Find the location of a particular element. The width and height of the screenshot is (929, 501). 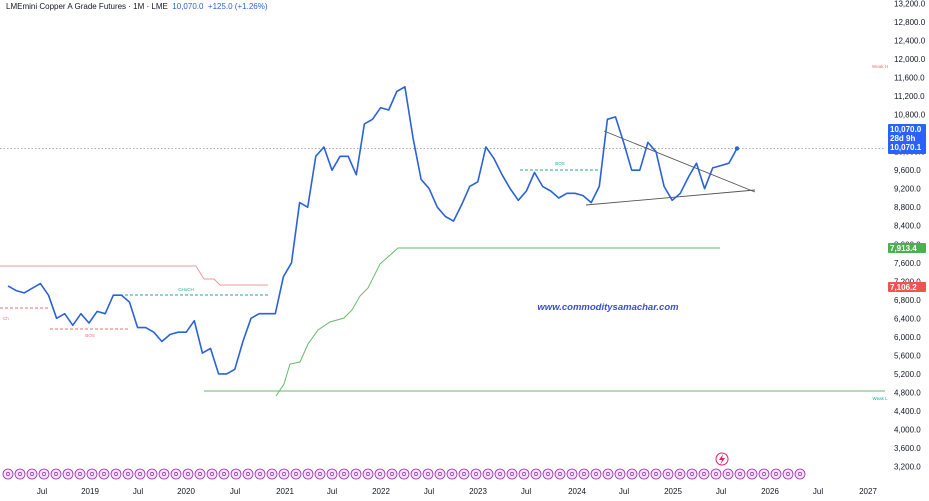

weak-low-label: Weak L is located at coordinates (880, 398).